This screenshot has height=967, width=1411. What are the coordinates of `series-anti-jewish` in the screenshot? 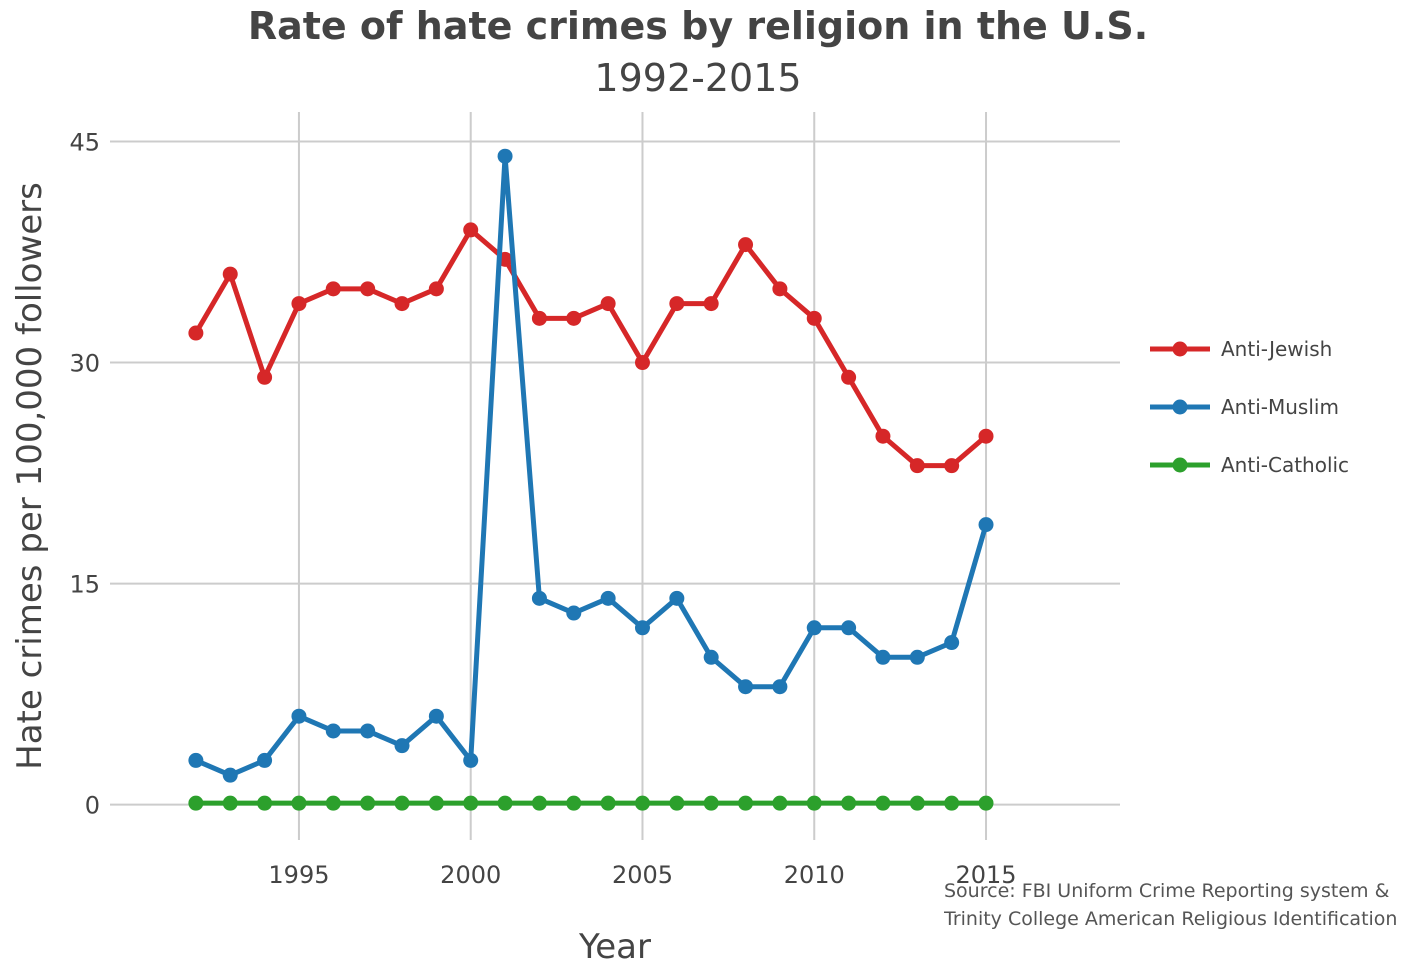 It's located at (591, 348).